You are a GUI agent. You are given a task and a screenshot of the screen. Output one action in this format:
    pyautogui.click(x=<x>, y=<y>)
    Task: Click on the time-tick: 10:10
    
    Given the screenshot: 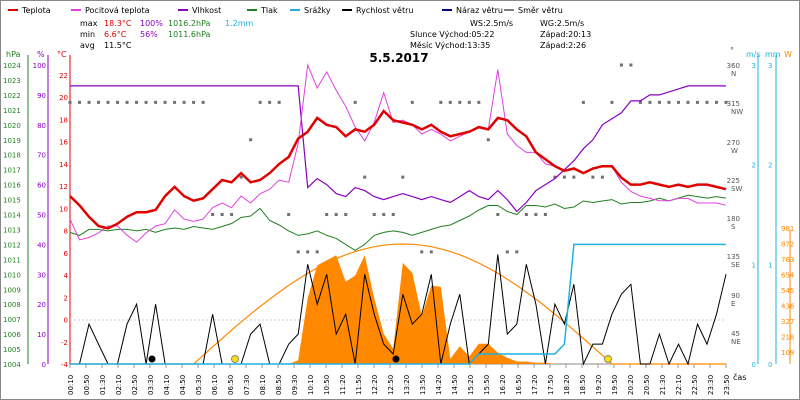 What is the action you would take?
    pyautogui.click(x=311, y=385)
    